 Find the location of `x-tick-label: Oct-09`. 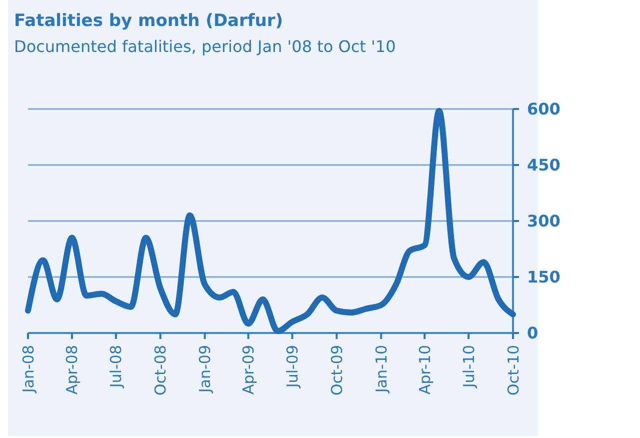

x-tick-label: Oct-09 is located at coordinates (337, 370).